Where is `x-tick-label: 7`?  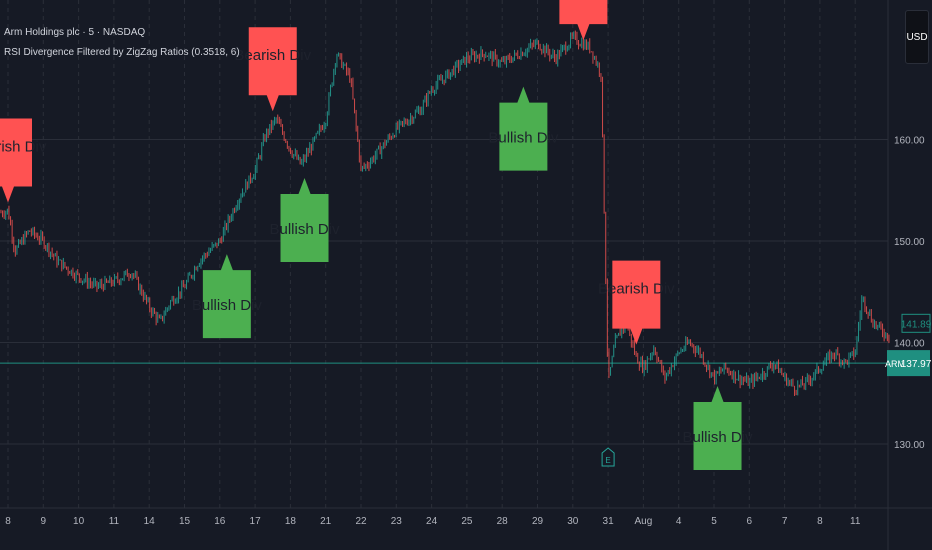
x-tick-label: 7 is located at coordinates (785, 521).